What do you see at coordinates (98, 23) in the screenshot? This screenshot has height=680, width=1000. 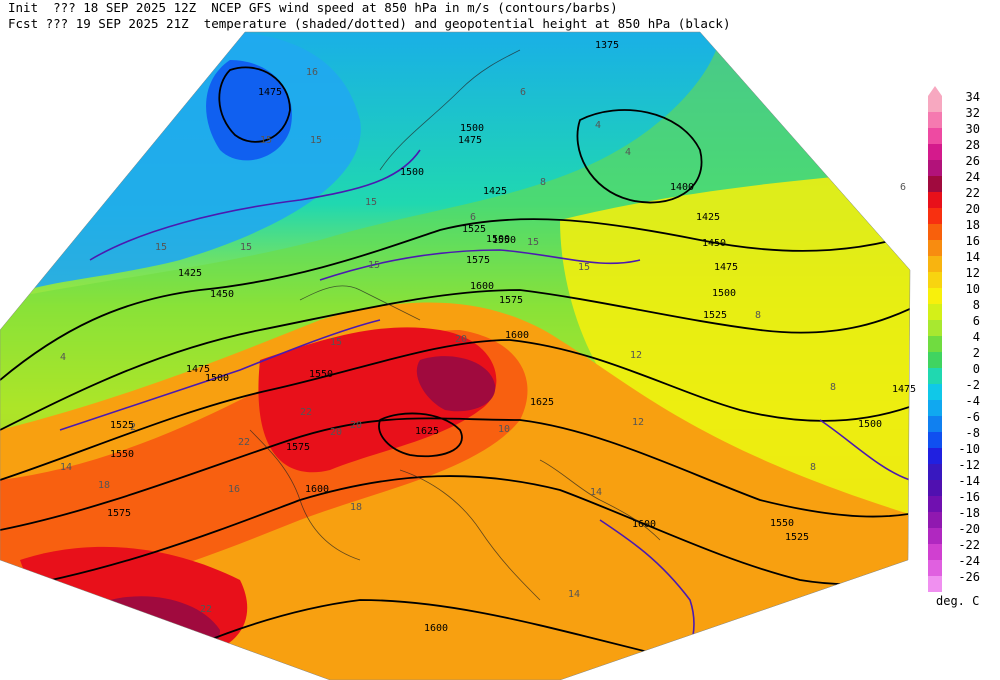 I see `forecast-time: Fcst ??? 19 SEP 2025 21Z` at bounding box center [98, 23].